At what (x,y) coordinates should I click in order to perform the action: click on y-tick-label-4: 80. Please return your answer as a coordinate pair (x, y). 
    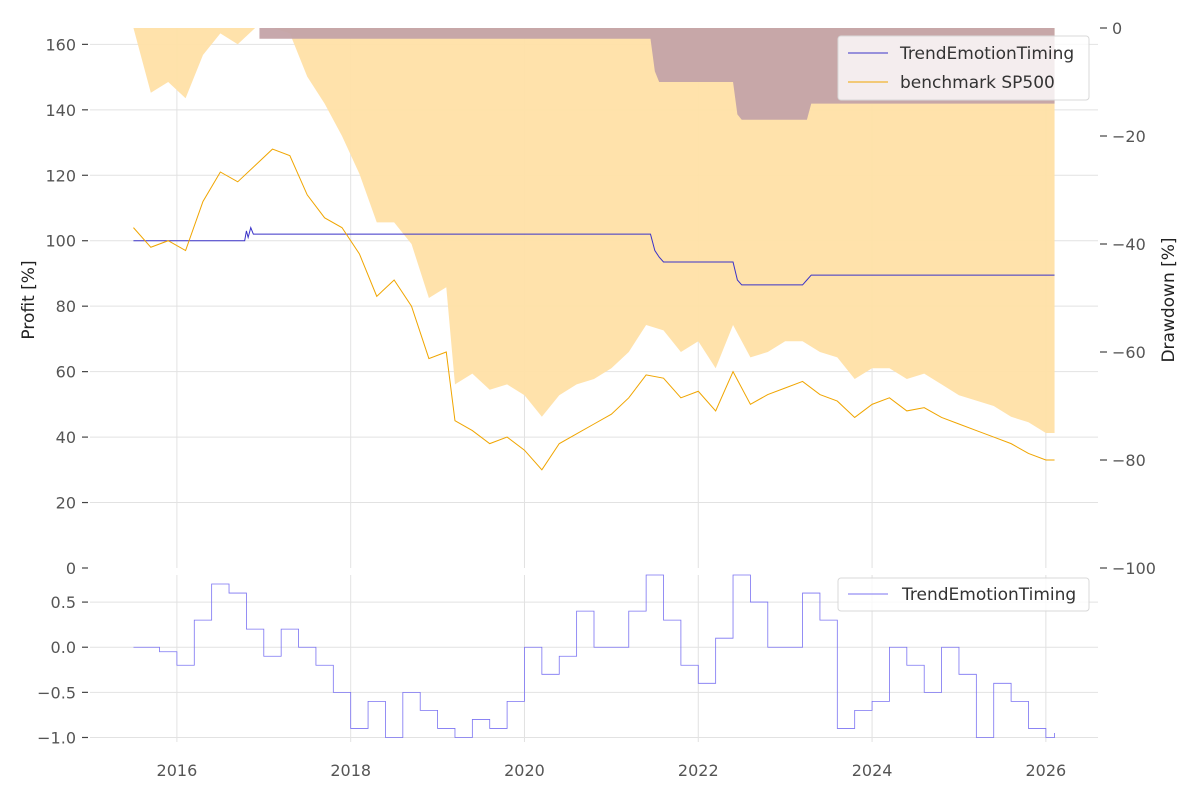
    Looking at the image, I should click on (66, 306).